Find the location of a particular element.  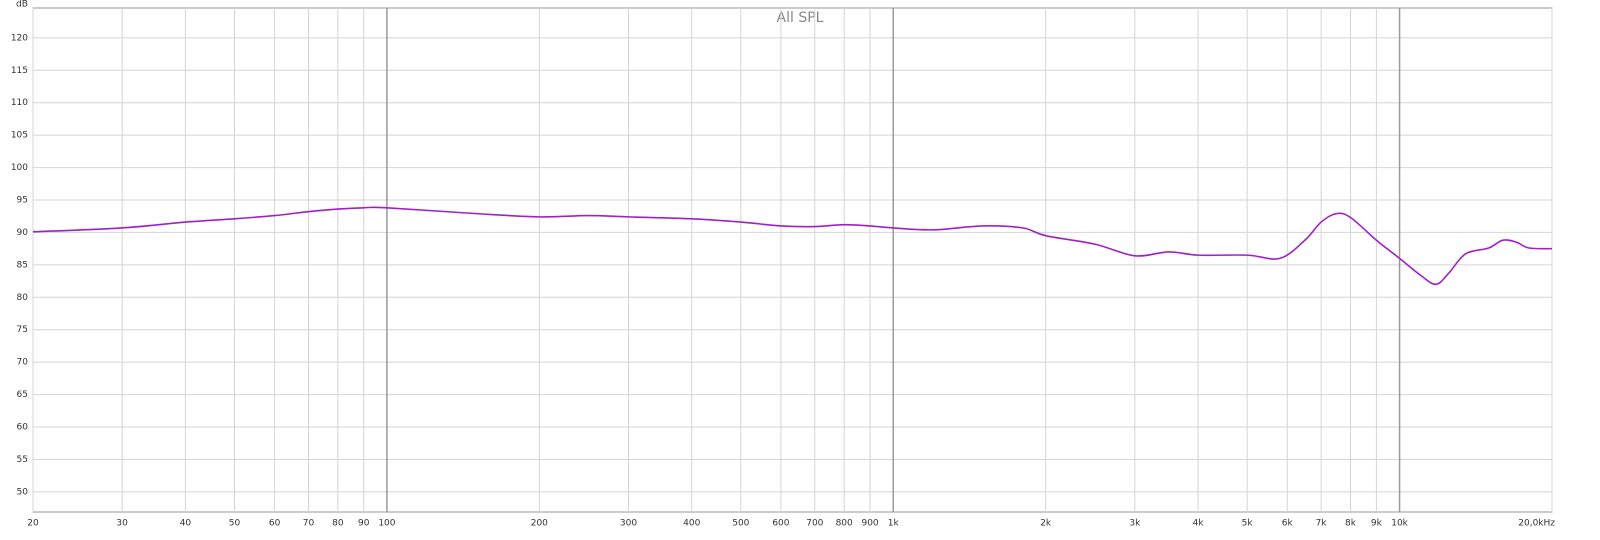

x-tick-label: 800 is located at coordinates (844, 524).